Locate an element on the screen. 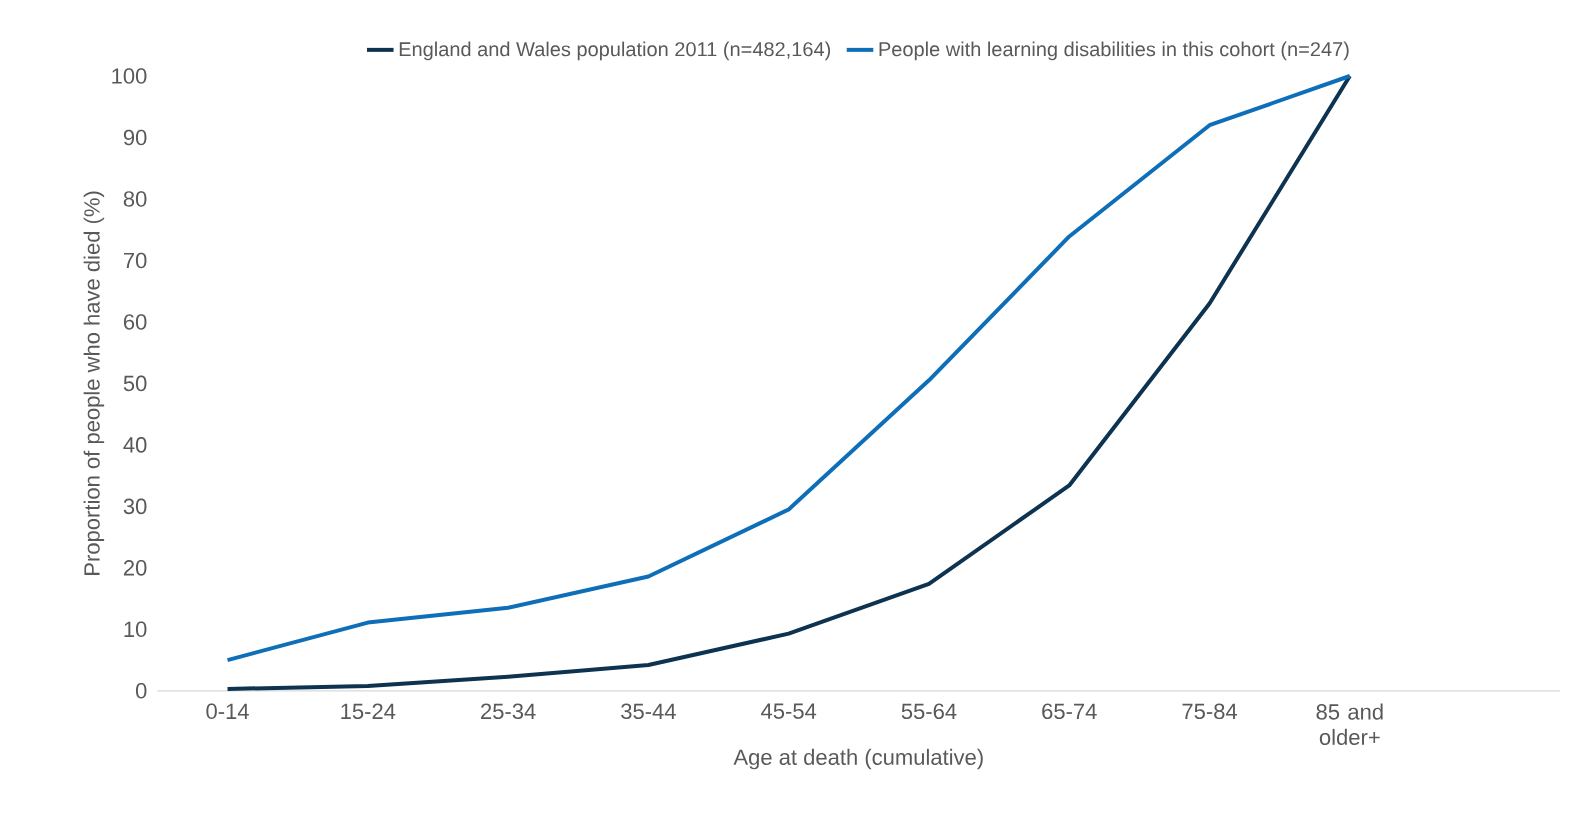  x-tick-label: 45-54 is located at coordinates (789, 711).